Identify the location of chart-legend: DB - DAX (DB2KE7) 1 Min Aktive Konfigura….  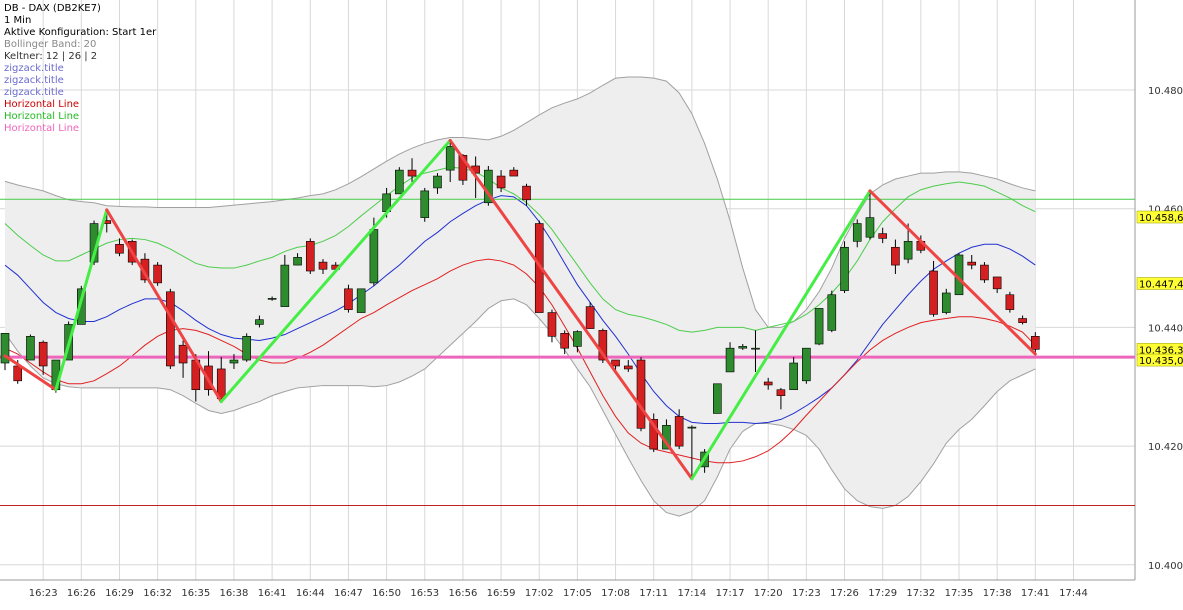
(80, 69).